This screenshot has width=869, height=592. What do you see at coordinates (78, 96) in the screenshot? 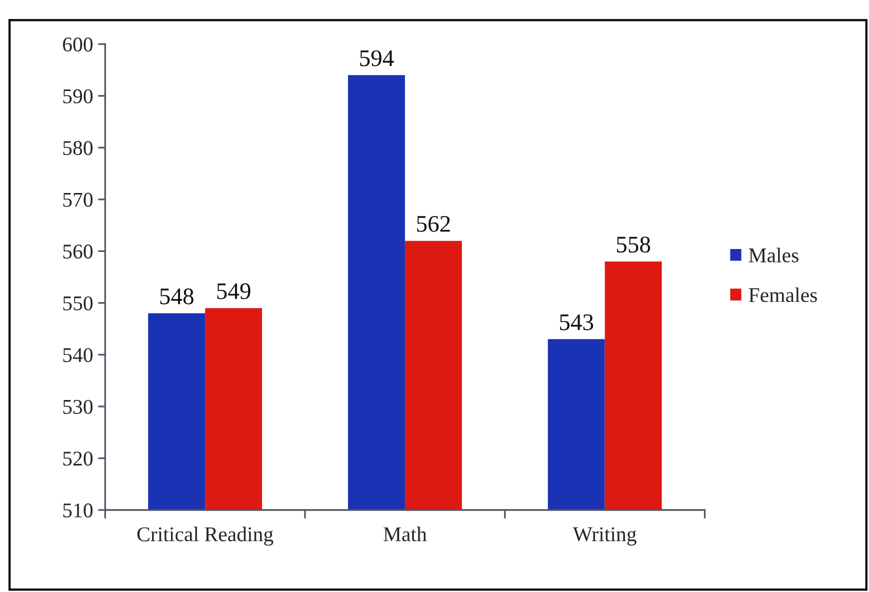
I see `y-tick-label: 590` at bounding box center [78, 96].